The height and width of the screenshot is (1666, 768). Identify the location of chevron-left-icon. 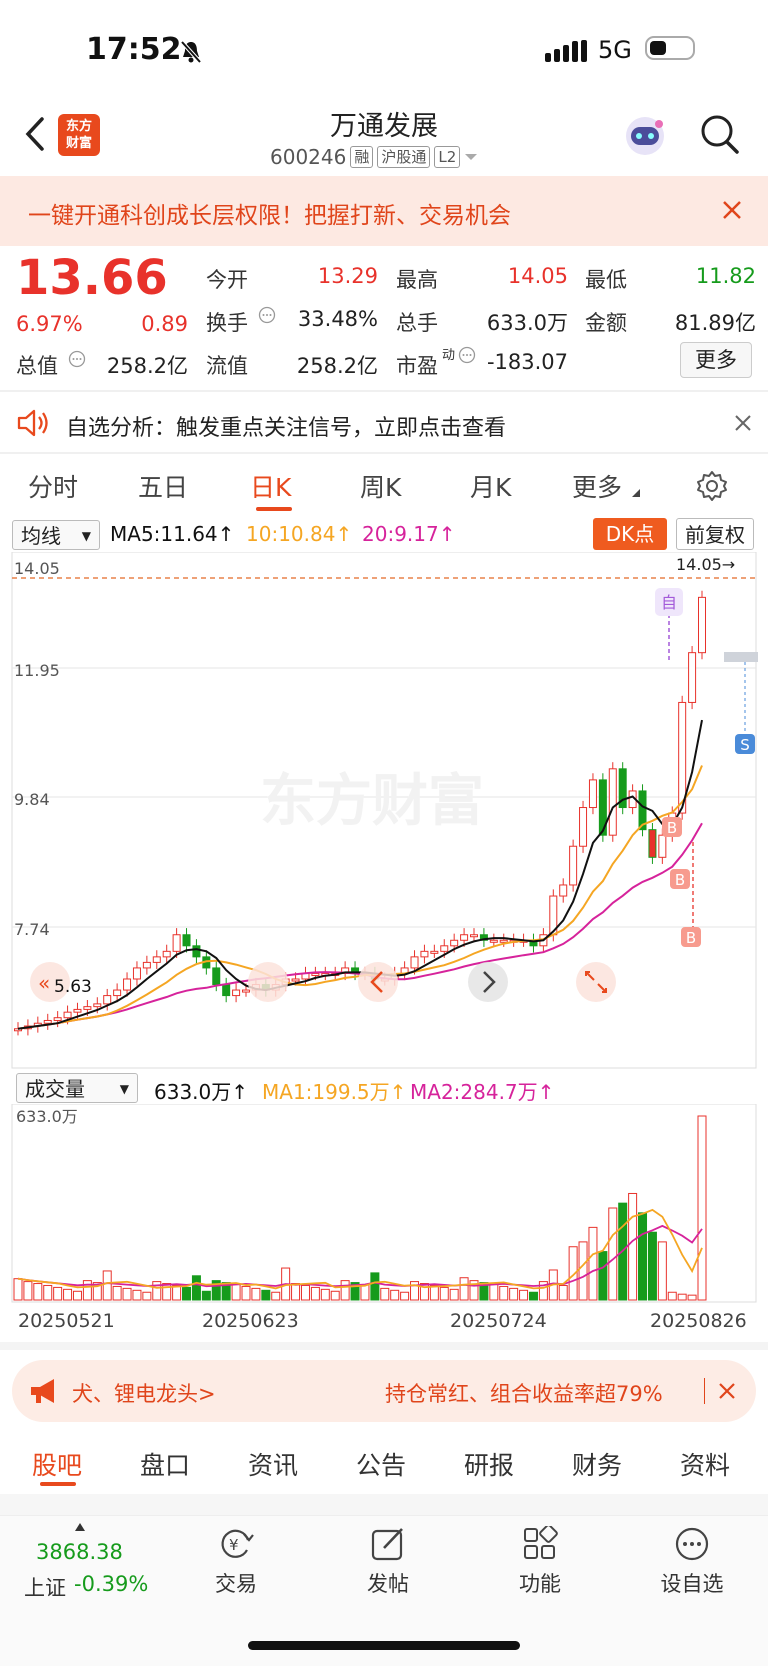
(376, 982).